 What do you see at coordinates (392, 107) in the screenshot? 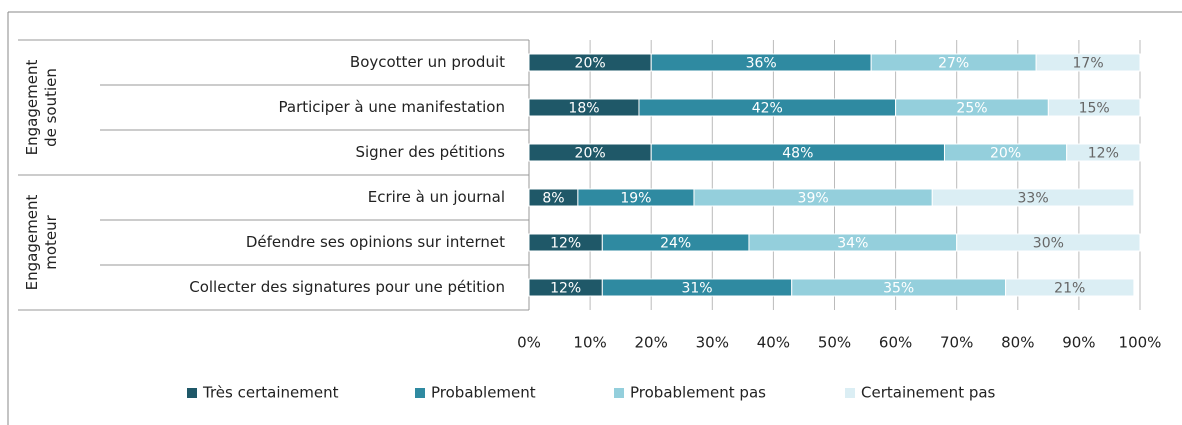
I see `category-label: Participer à une manifestation` at bounding box center [392, 107].